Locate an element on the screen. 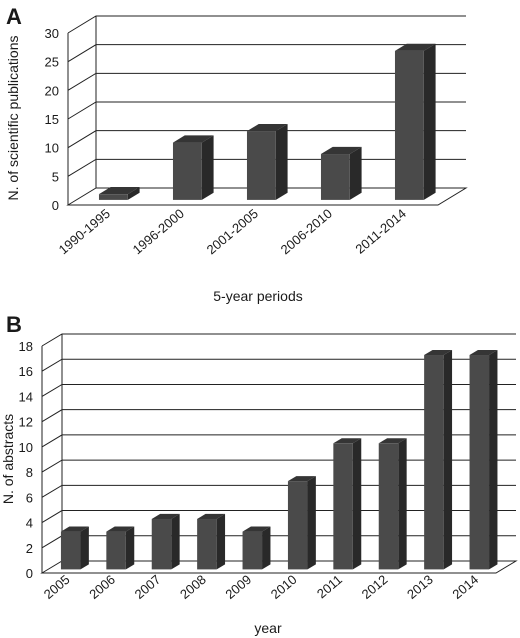  panel-a-x-tick-label: 2011-2014 is located at coordinates (380, 231).